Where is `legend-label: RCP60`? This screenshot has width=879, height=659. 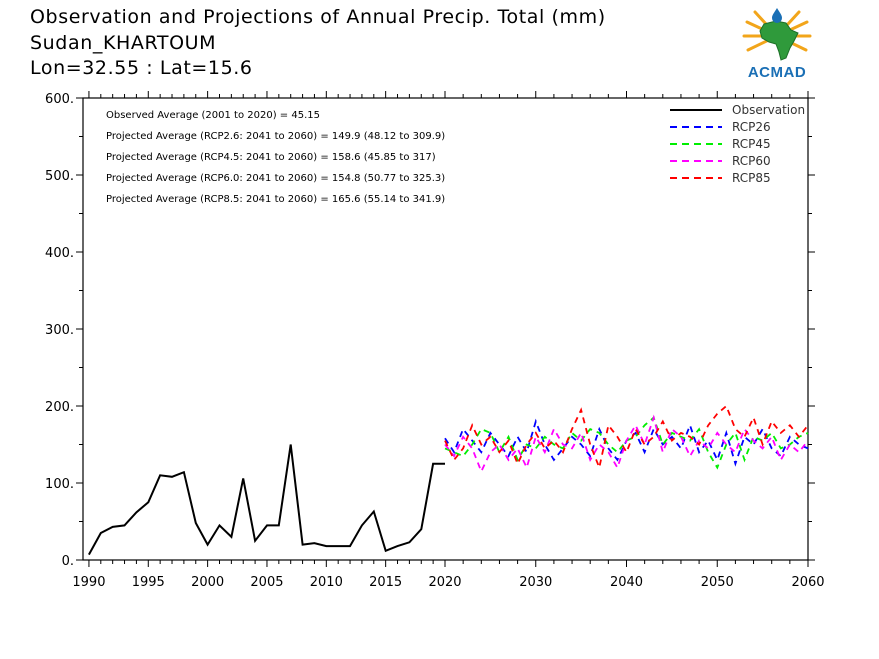 legend-label: RCP60 is located at coordinates (751, 161).